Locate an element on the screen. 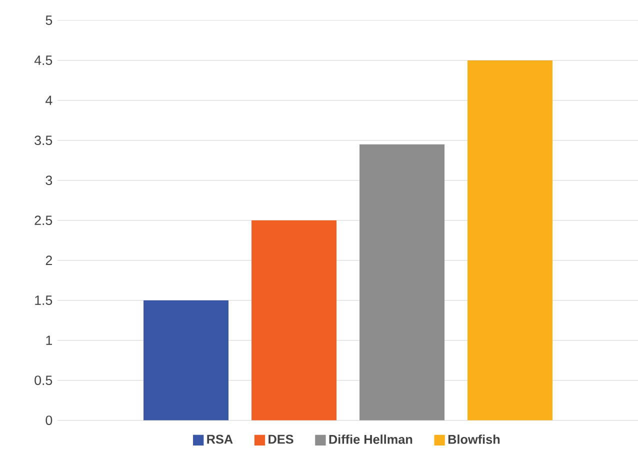  legend-label: Diffie Hellman is located at coordinates (370, 439).